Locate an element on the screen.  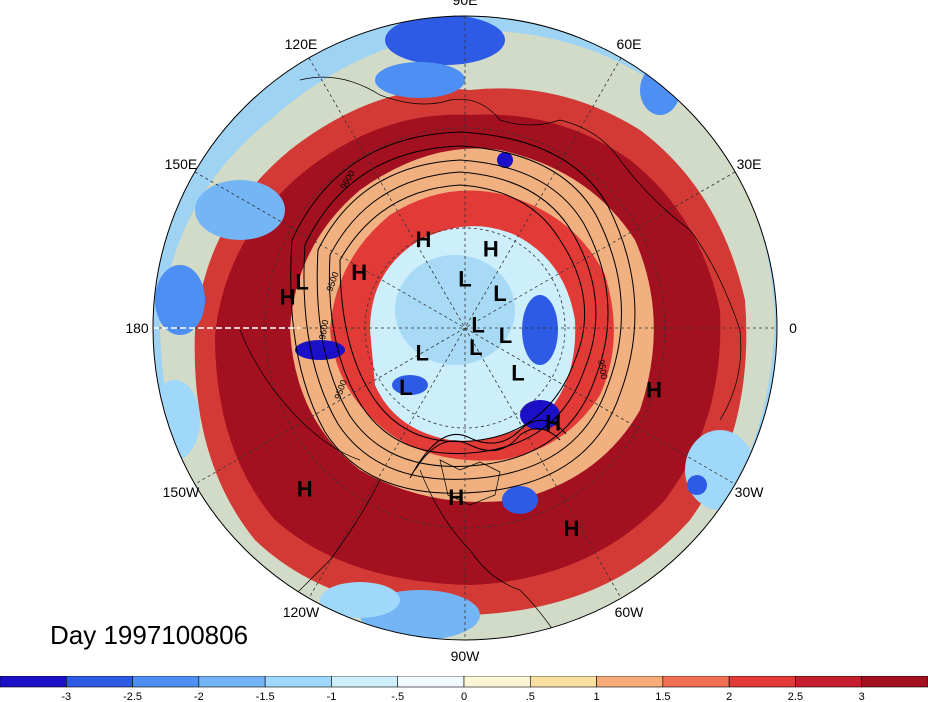
colorbar-tick-label: 1 is located at coordinates (597, 696).